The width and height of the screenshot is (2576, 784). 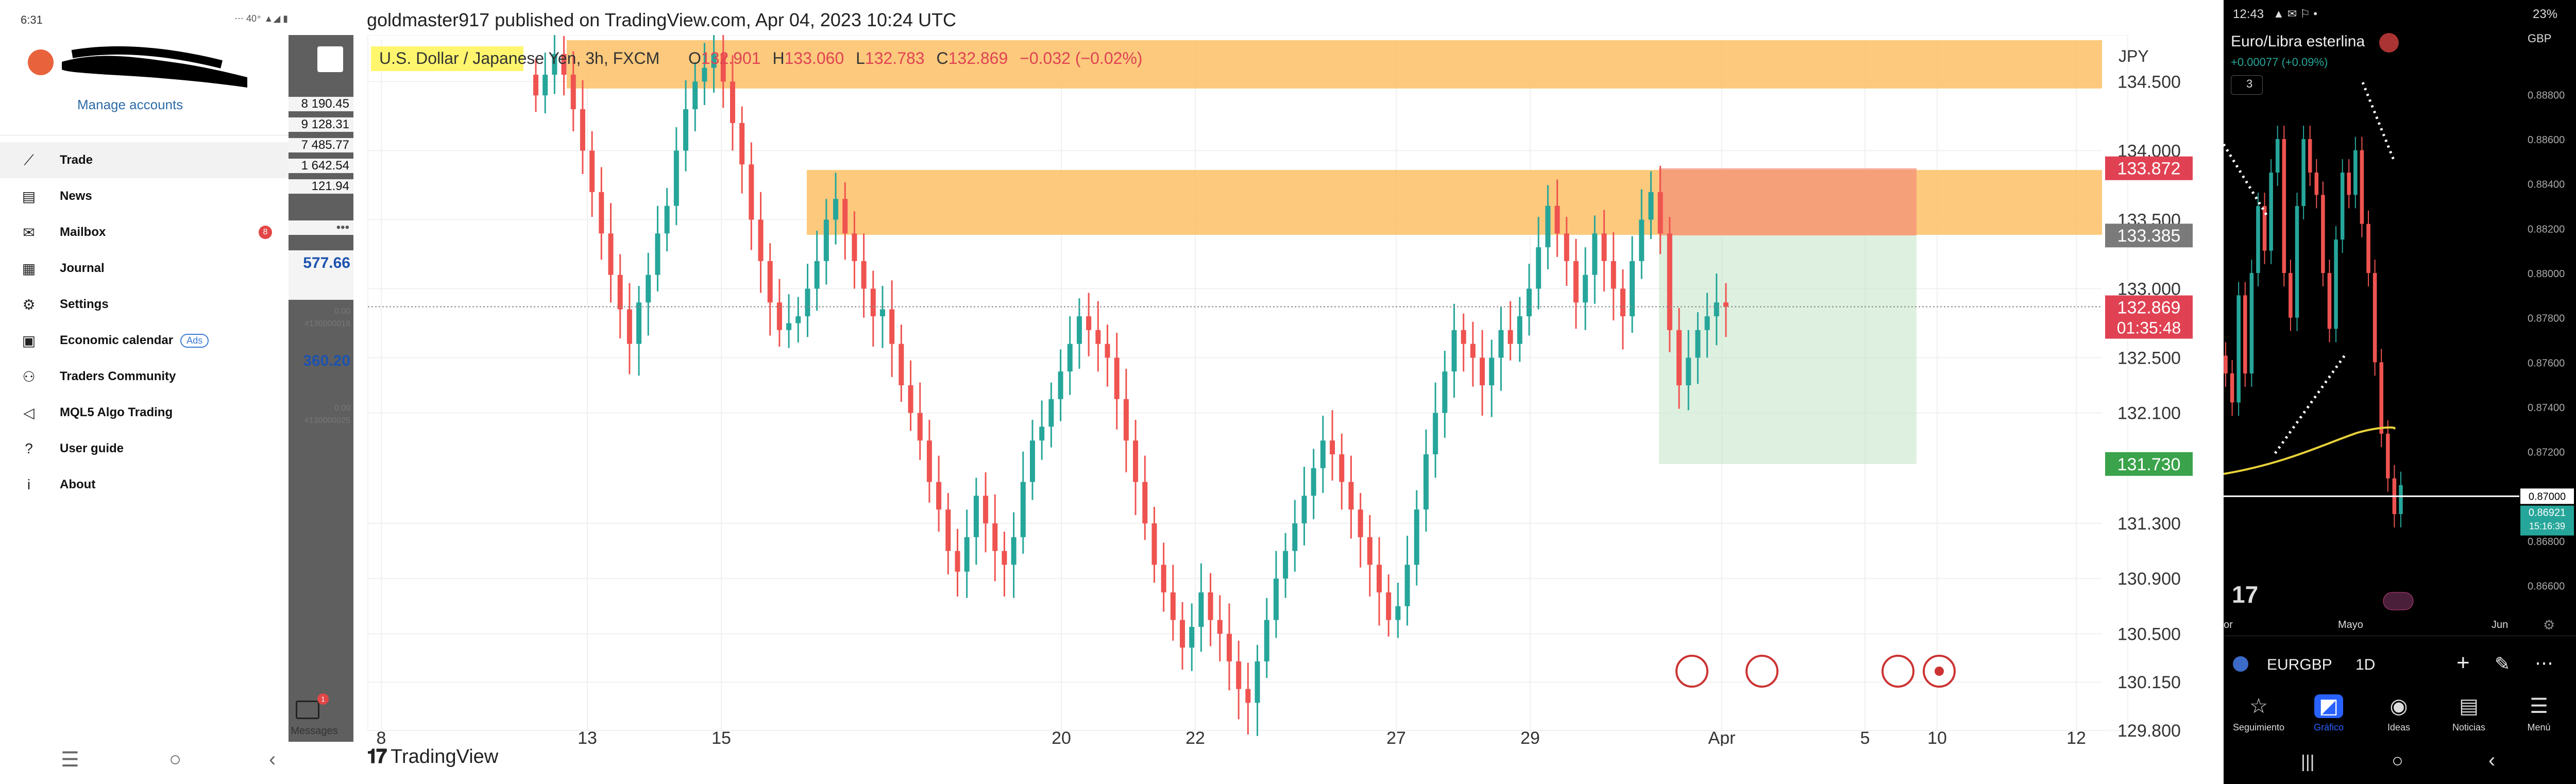 I want to click on rp-ticker: EURGBP, so click(x=2299, y=665).